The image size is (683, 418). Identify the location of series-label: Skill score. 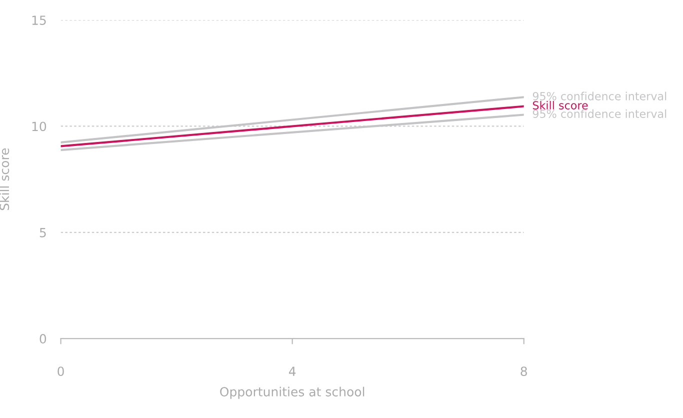
(560, 105).